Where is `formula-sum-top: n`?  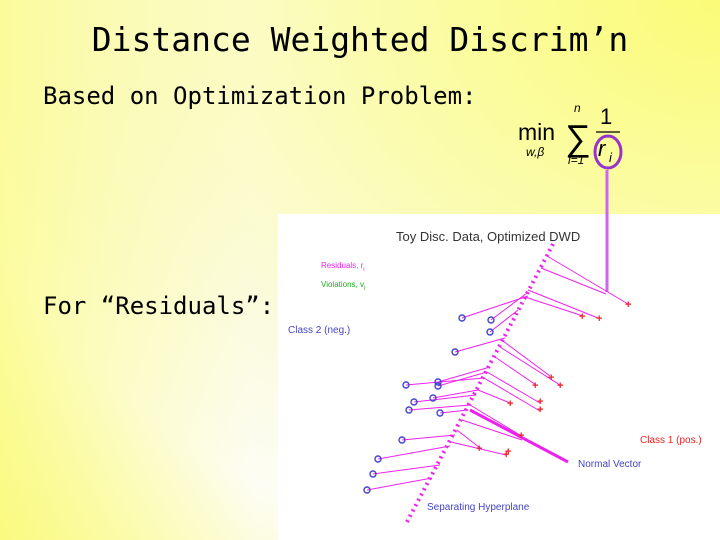 formula-sum-top: n is located at coordinates (577, 108).